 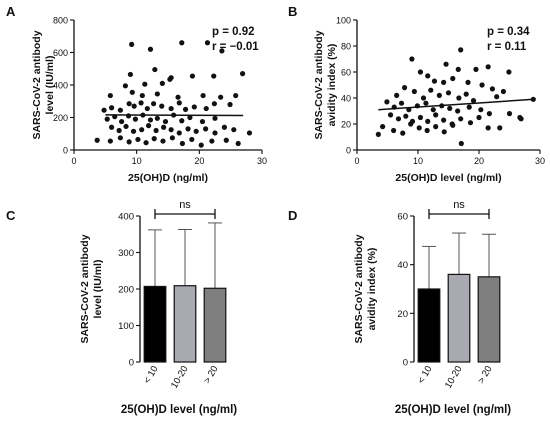 What do you see at coordinates (235, 47) in the screenshot?
I see `stat-label: r = −0.01` at bounding box center [235, 47].